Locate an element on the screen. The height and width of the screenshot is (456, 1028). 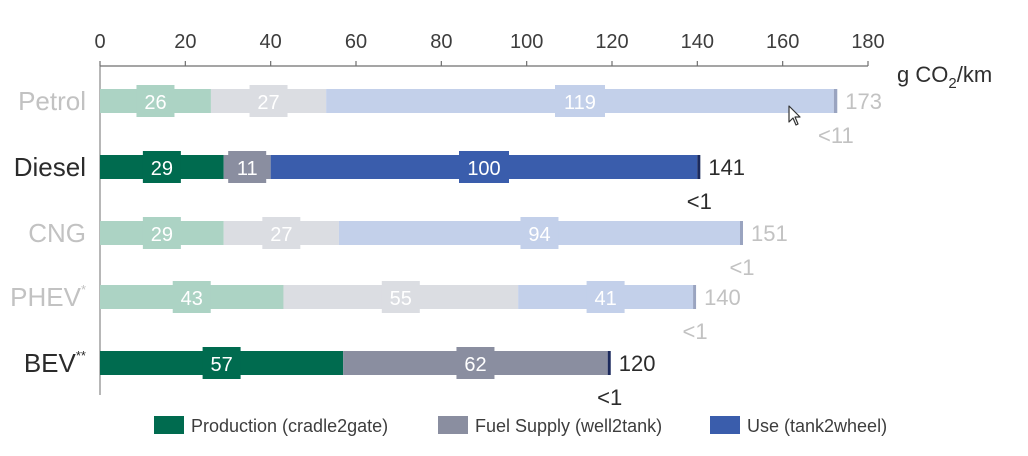
x-tick-label: 40 is located at coordinates (271, 42).